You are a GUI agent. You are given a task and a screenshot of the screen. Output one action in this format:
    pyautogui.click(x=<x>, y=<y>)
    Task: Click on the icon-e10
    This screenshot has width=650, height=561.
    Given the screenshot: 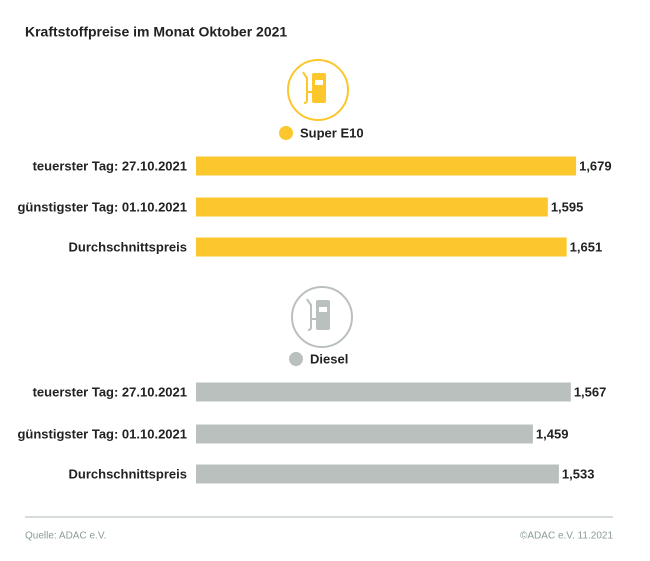 What is the action you would take?
    pyautogui.click(x=318, y=90)
    